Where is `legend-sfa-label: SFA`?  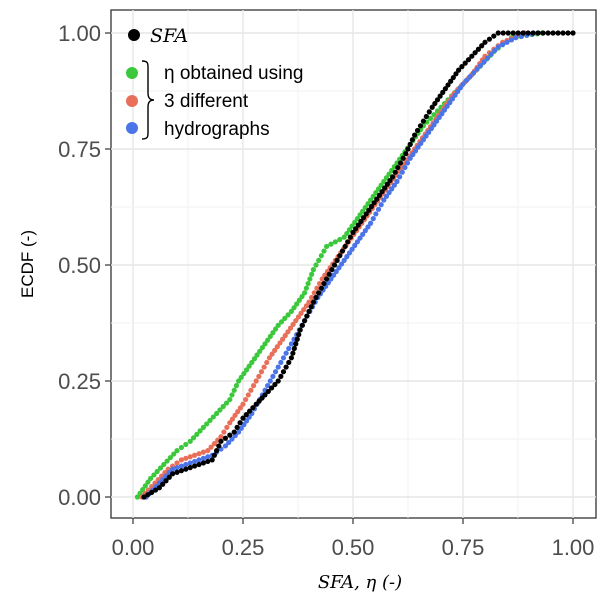
legend-sfa-label: SFA is located at coordinates (169, 36).